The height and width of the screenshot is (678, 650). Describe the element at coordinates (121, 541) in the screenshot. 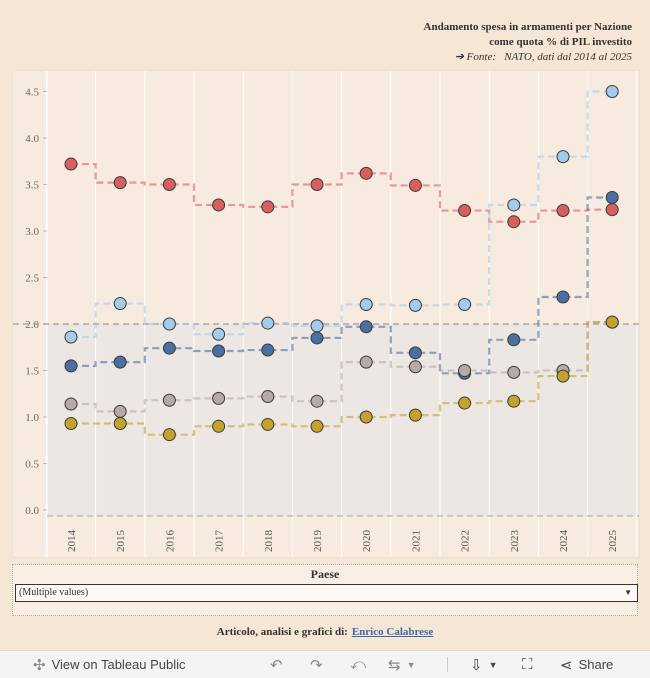

I see `x-tick-label: 2015` at that location.